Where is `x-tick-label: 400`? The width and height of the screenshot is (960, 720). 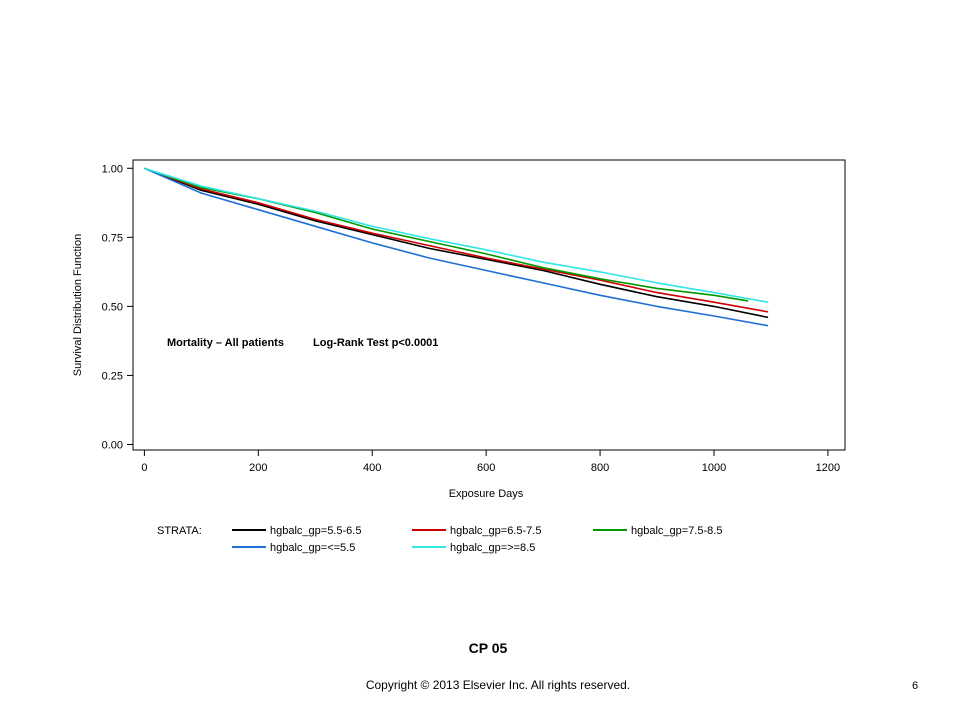
x-tick-label: 400 is located at coordinates (372, 468).